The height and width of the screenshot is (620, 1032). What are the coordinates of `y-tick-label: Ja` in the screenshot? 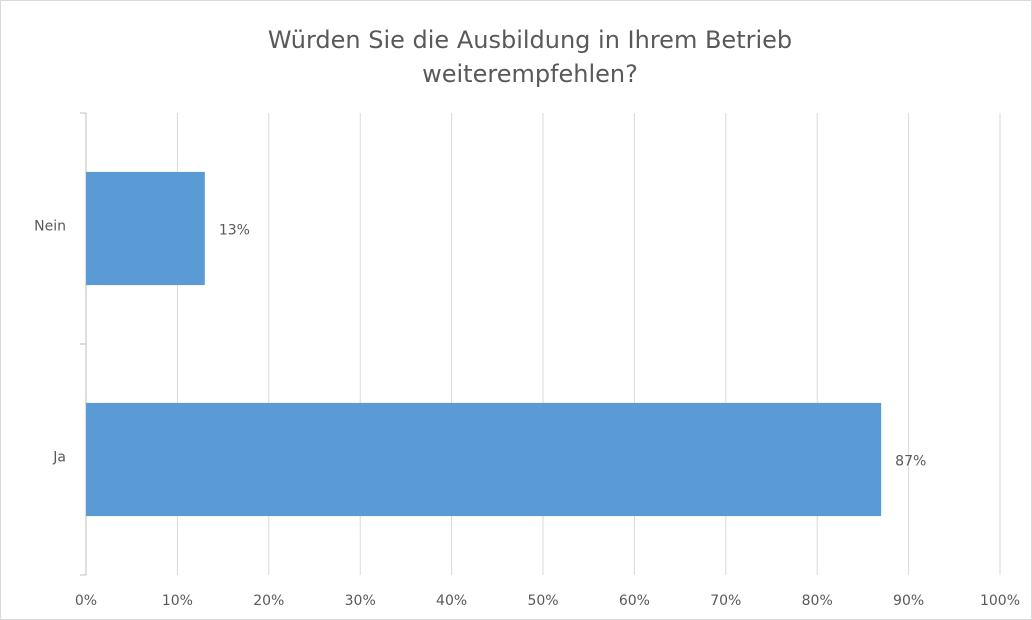 It's located at (59, 458).